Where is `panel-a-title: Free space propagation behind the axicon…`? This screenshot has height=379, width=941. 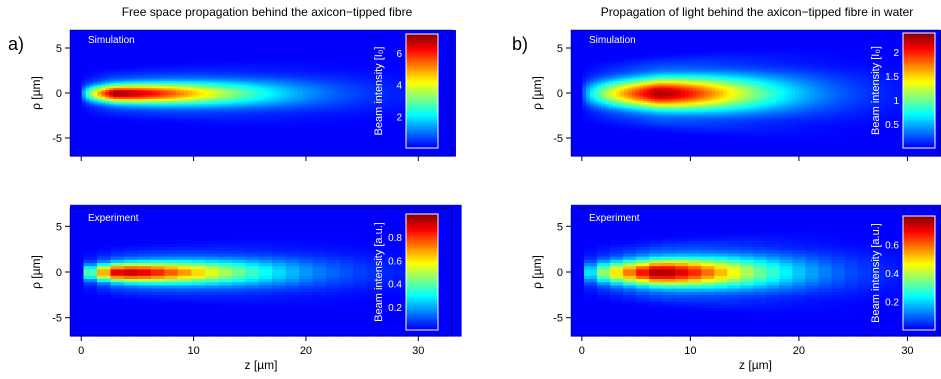
panel-a-title: Free space propagation behind the axicon… is located at coordinates (267, 12).